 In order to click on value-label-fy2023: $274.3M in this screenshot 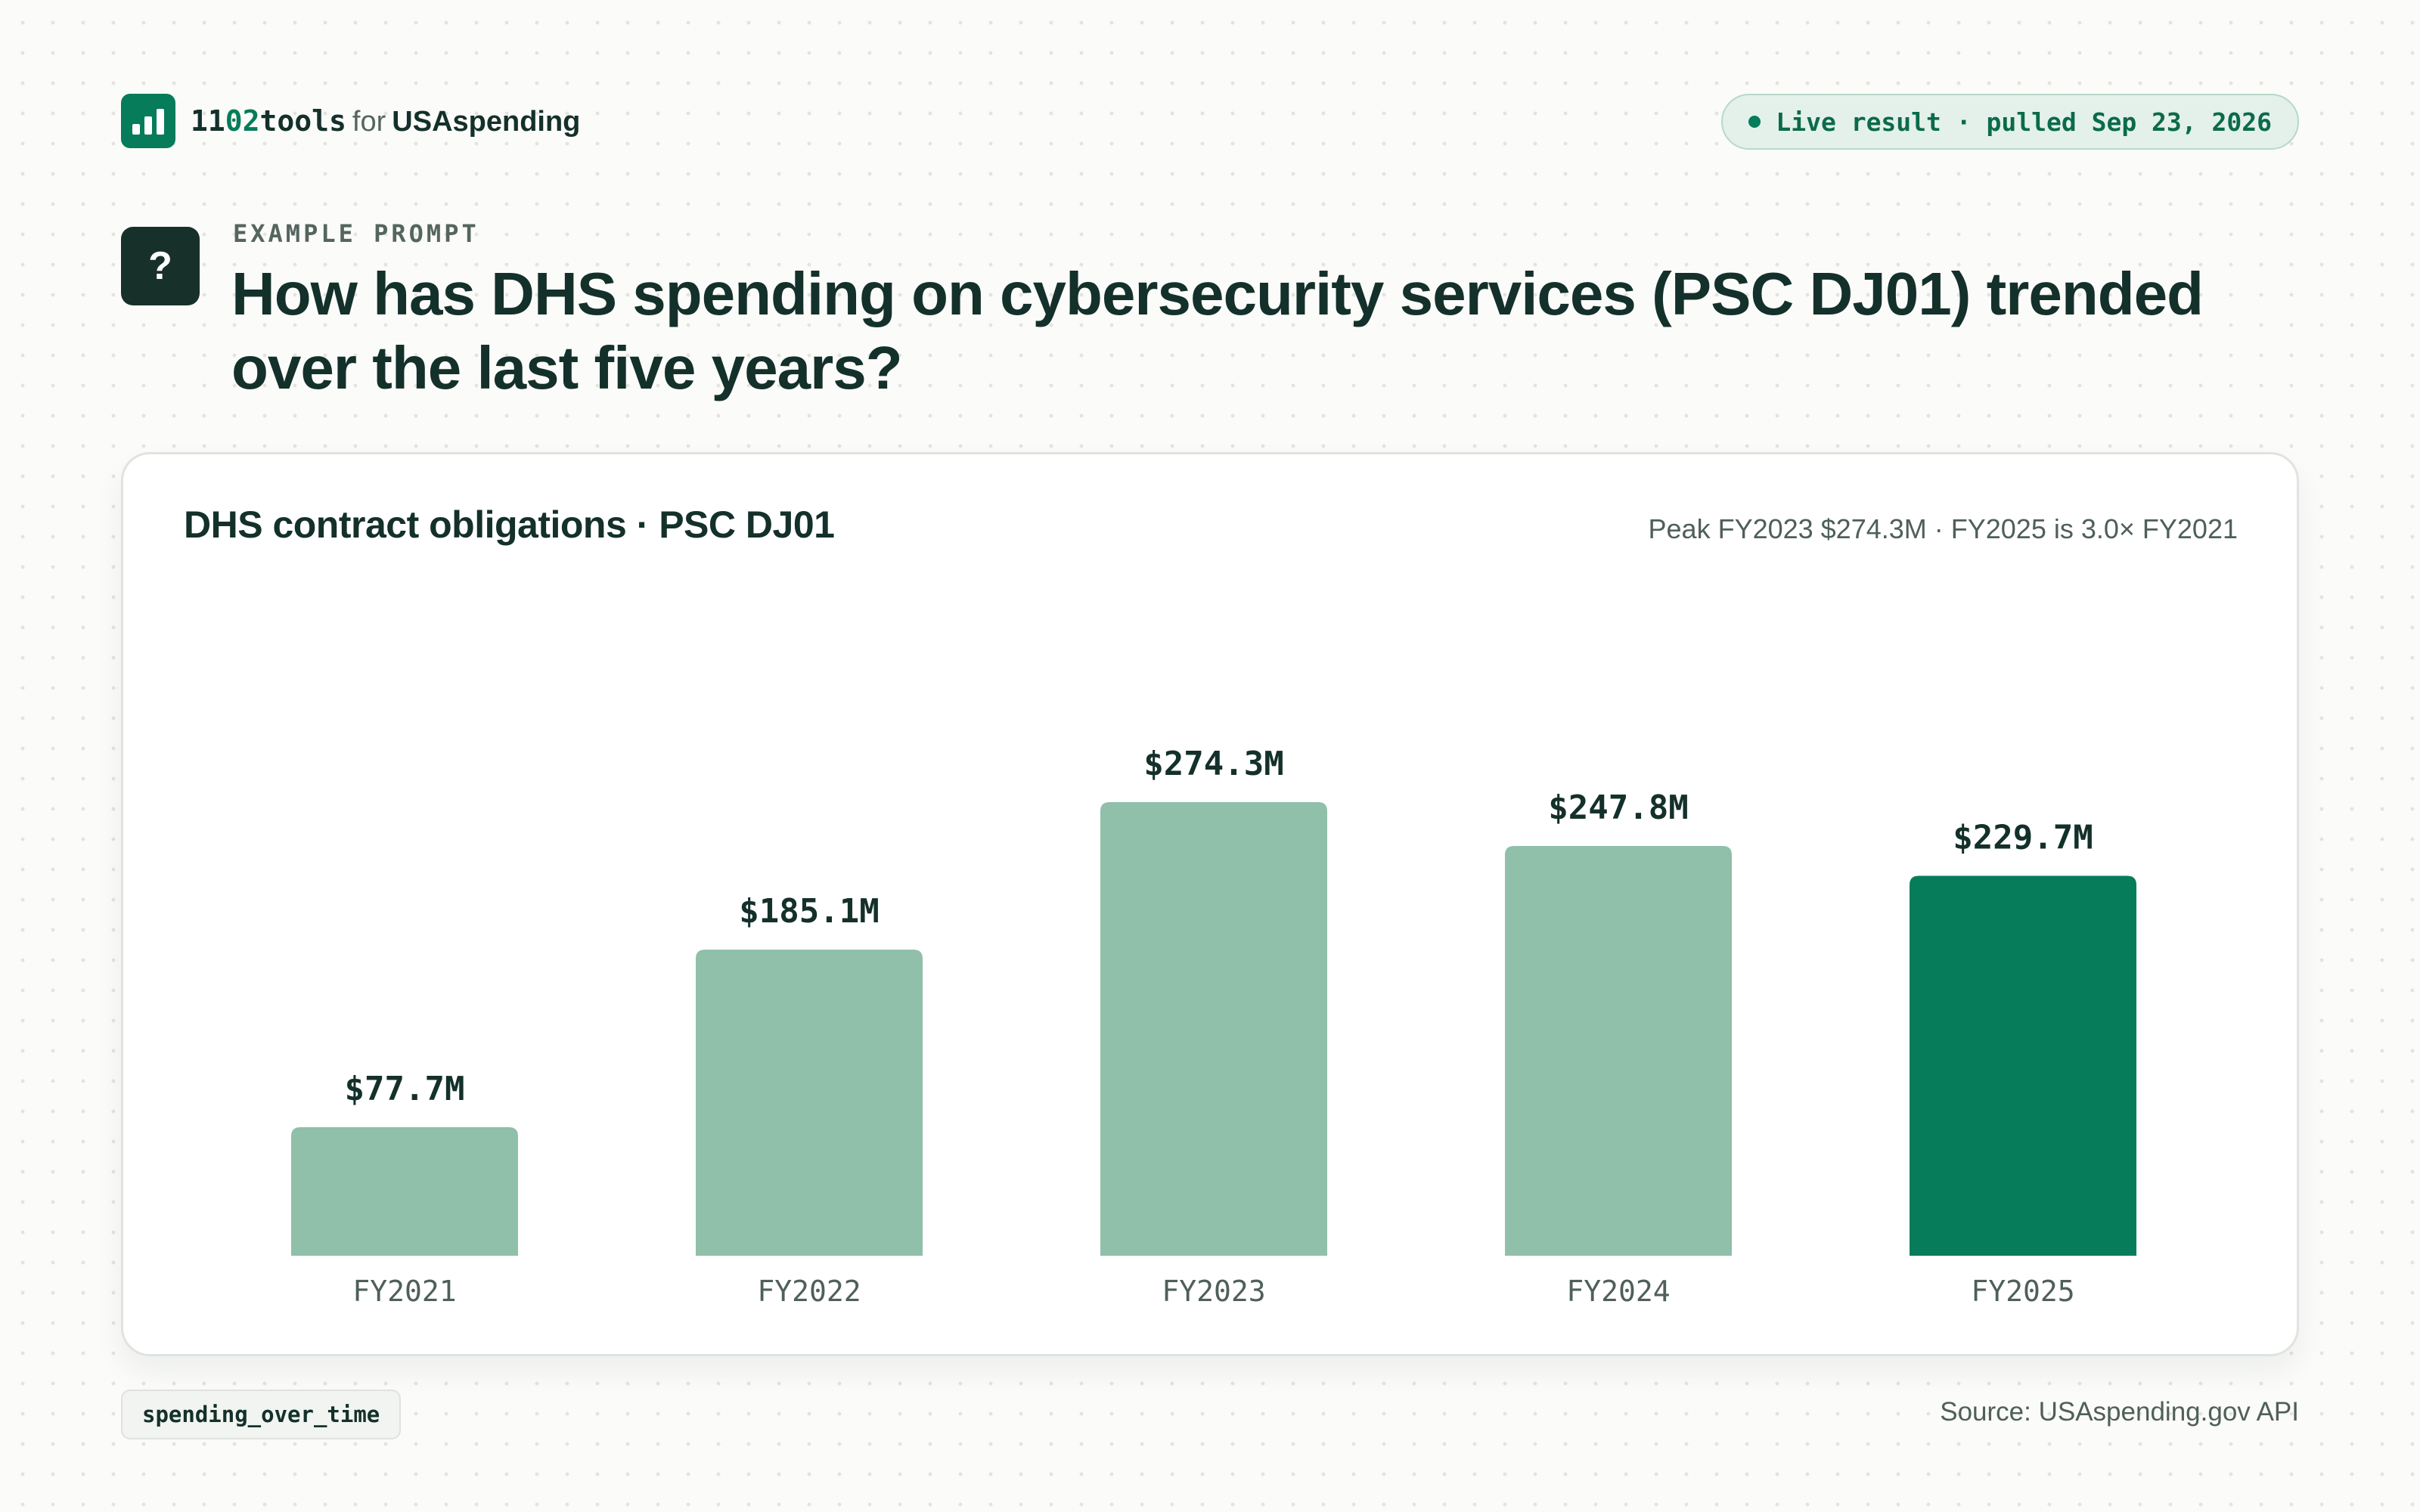, I will do `click(1213, 764)`.